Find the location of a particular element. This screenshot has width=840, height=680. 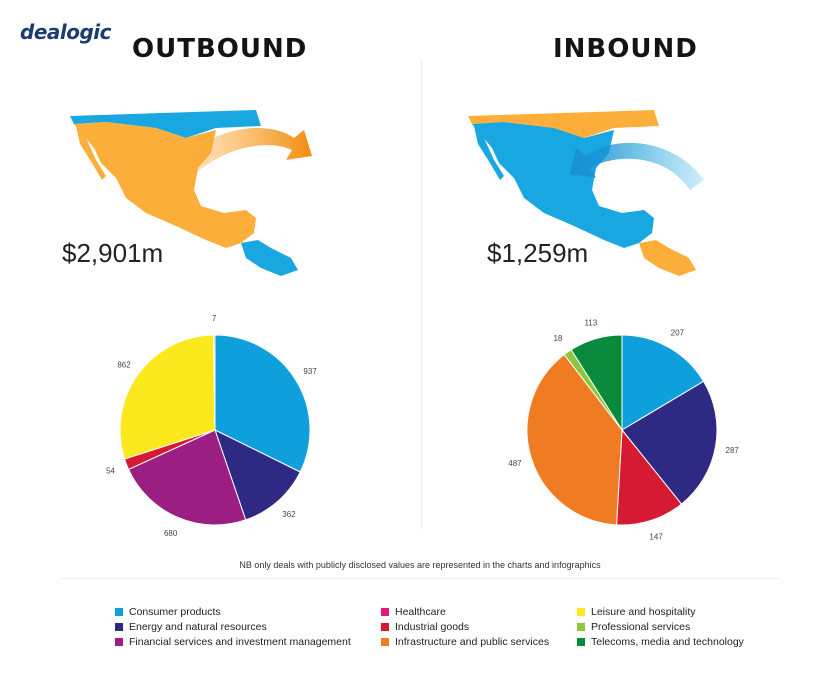

inbound-slice-consumer-products is located at coordinates (663, 382).